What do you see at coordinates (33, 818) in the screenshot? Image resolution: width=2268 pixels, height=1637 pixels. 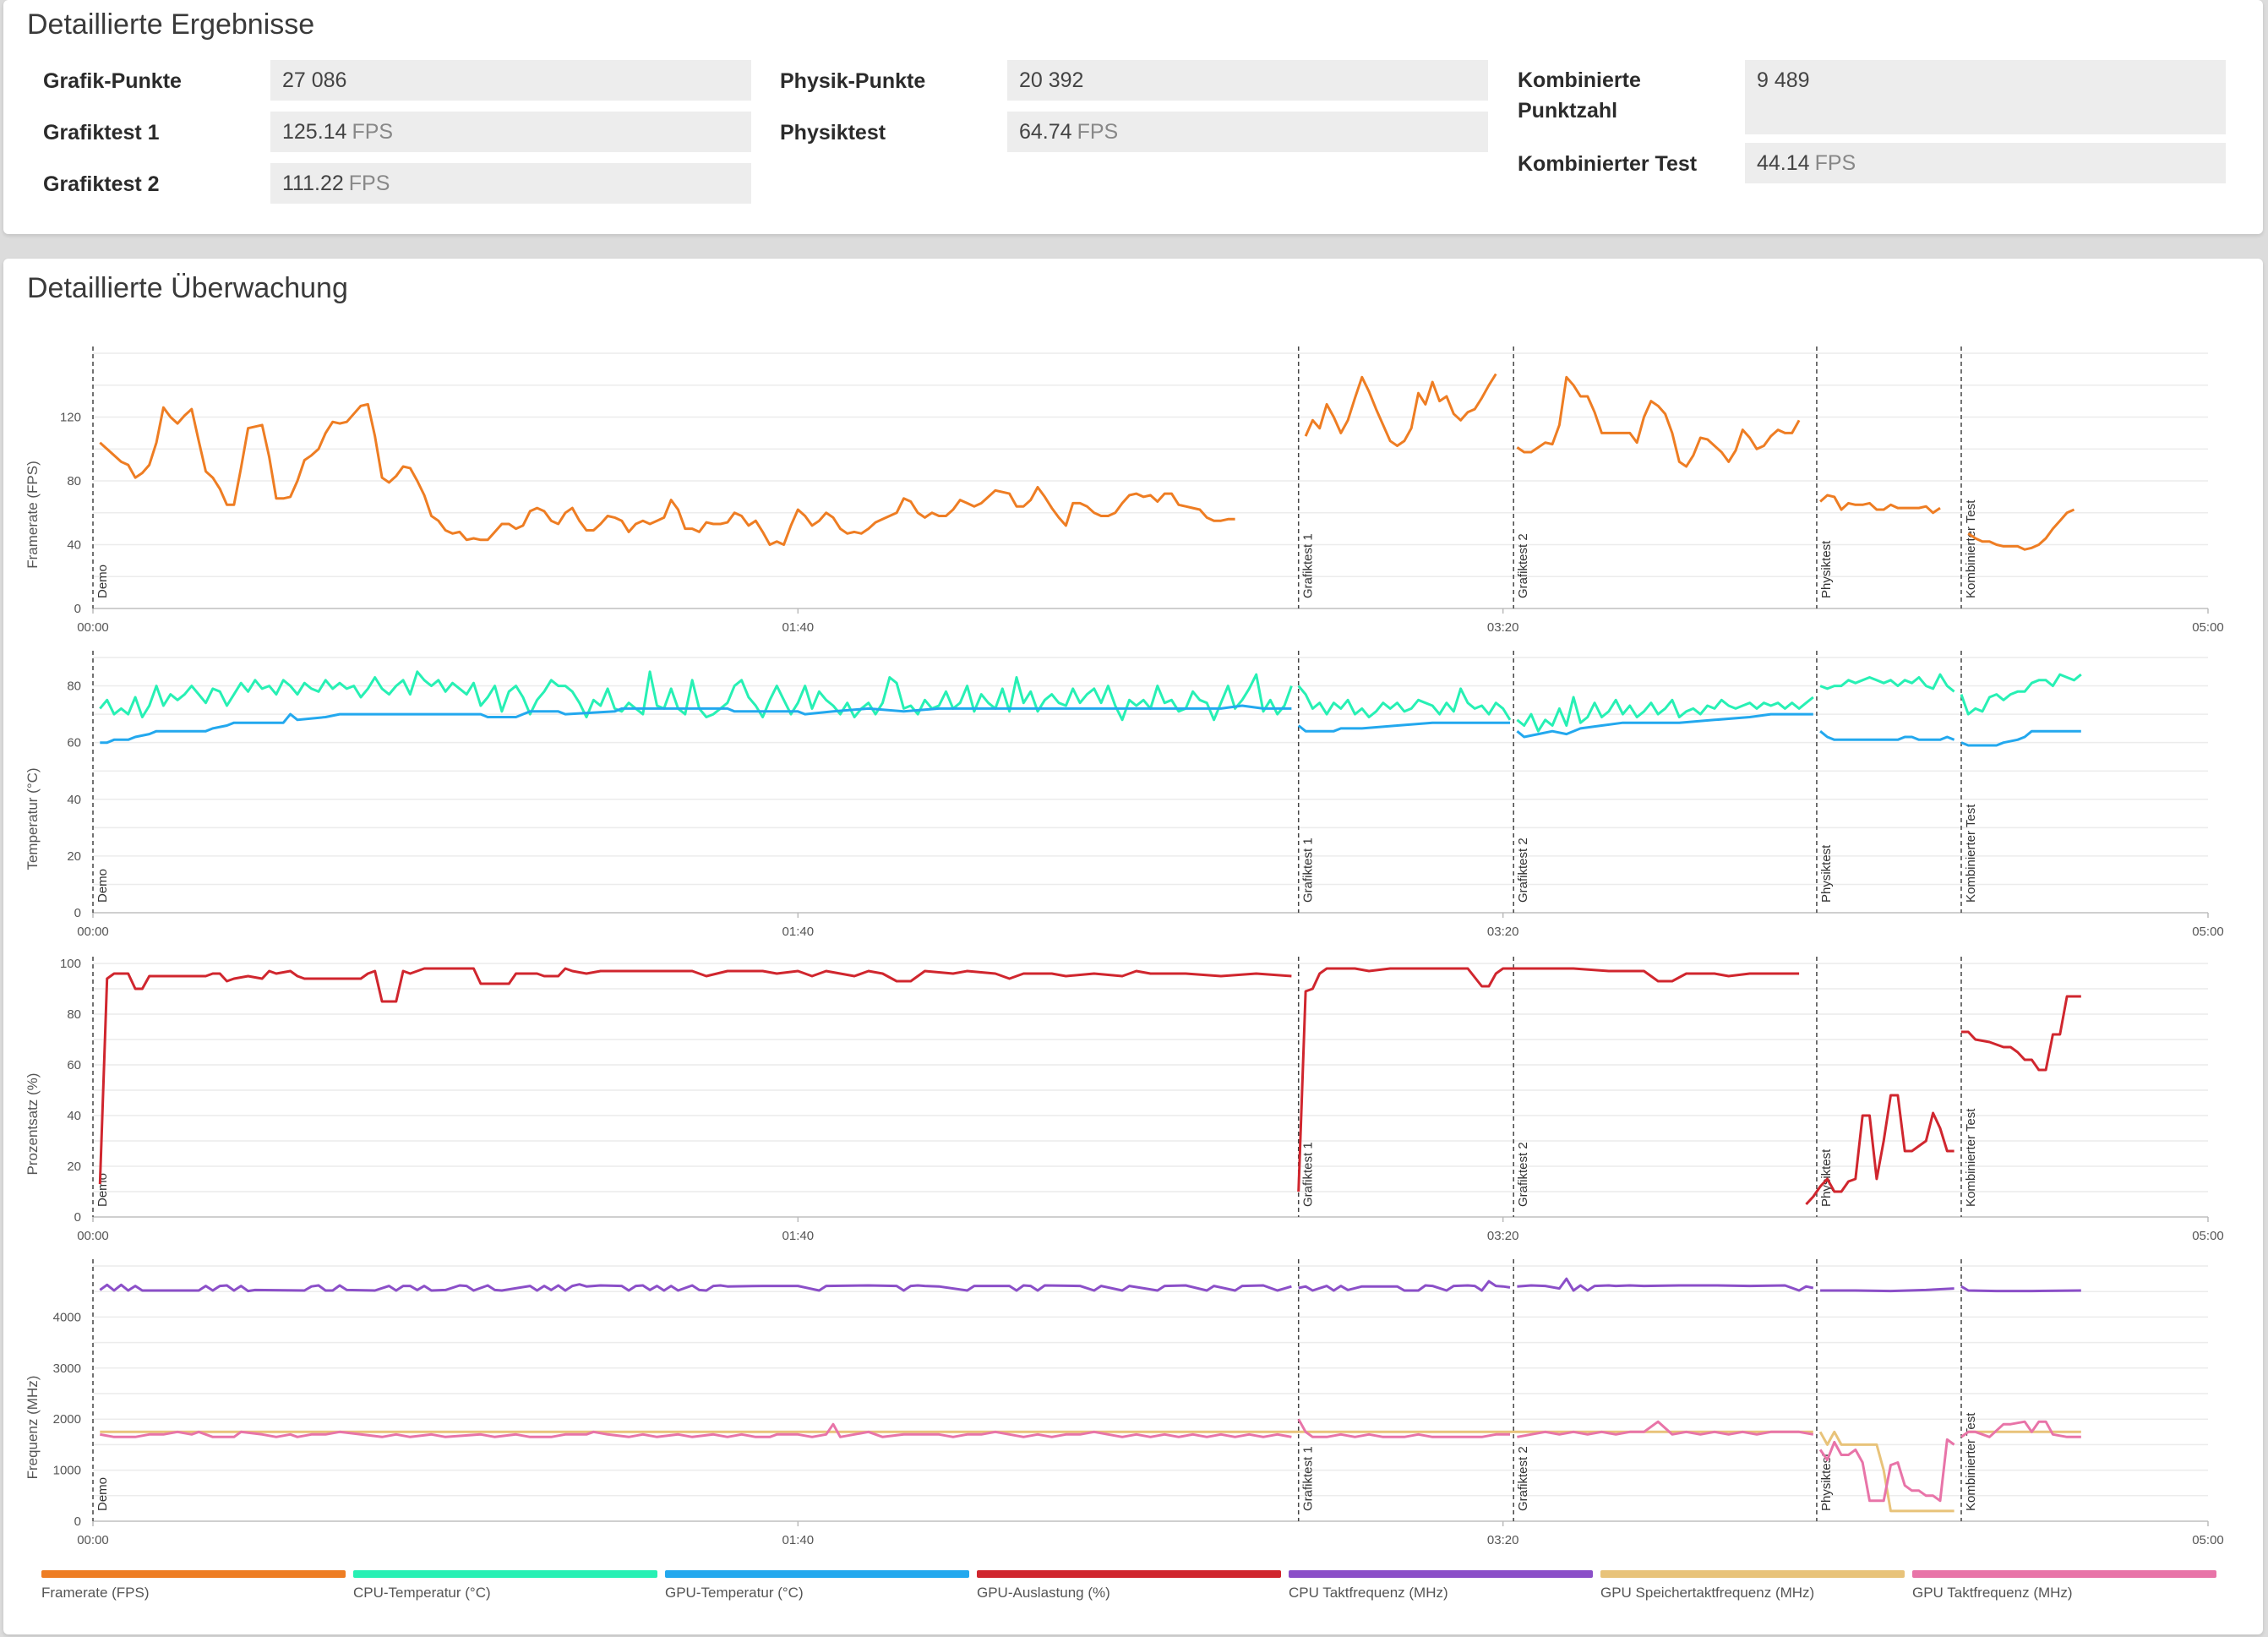 I see `y-axis-label: Temperatur (°C)` at bounding box center [33, 818].